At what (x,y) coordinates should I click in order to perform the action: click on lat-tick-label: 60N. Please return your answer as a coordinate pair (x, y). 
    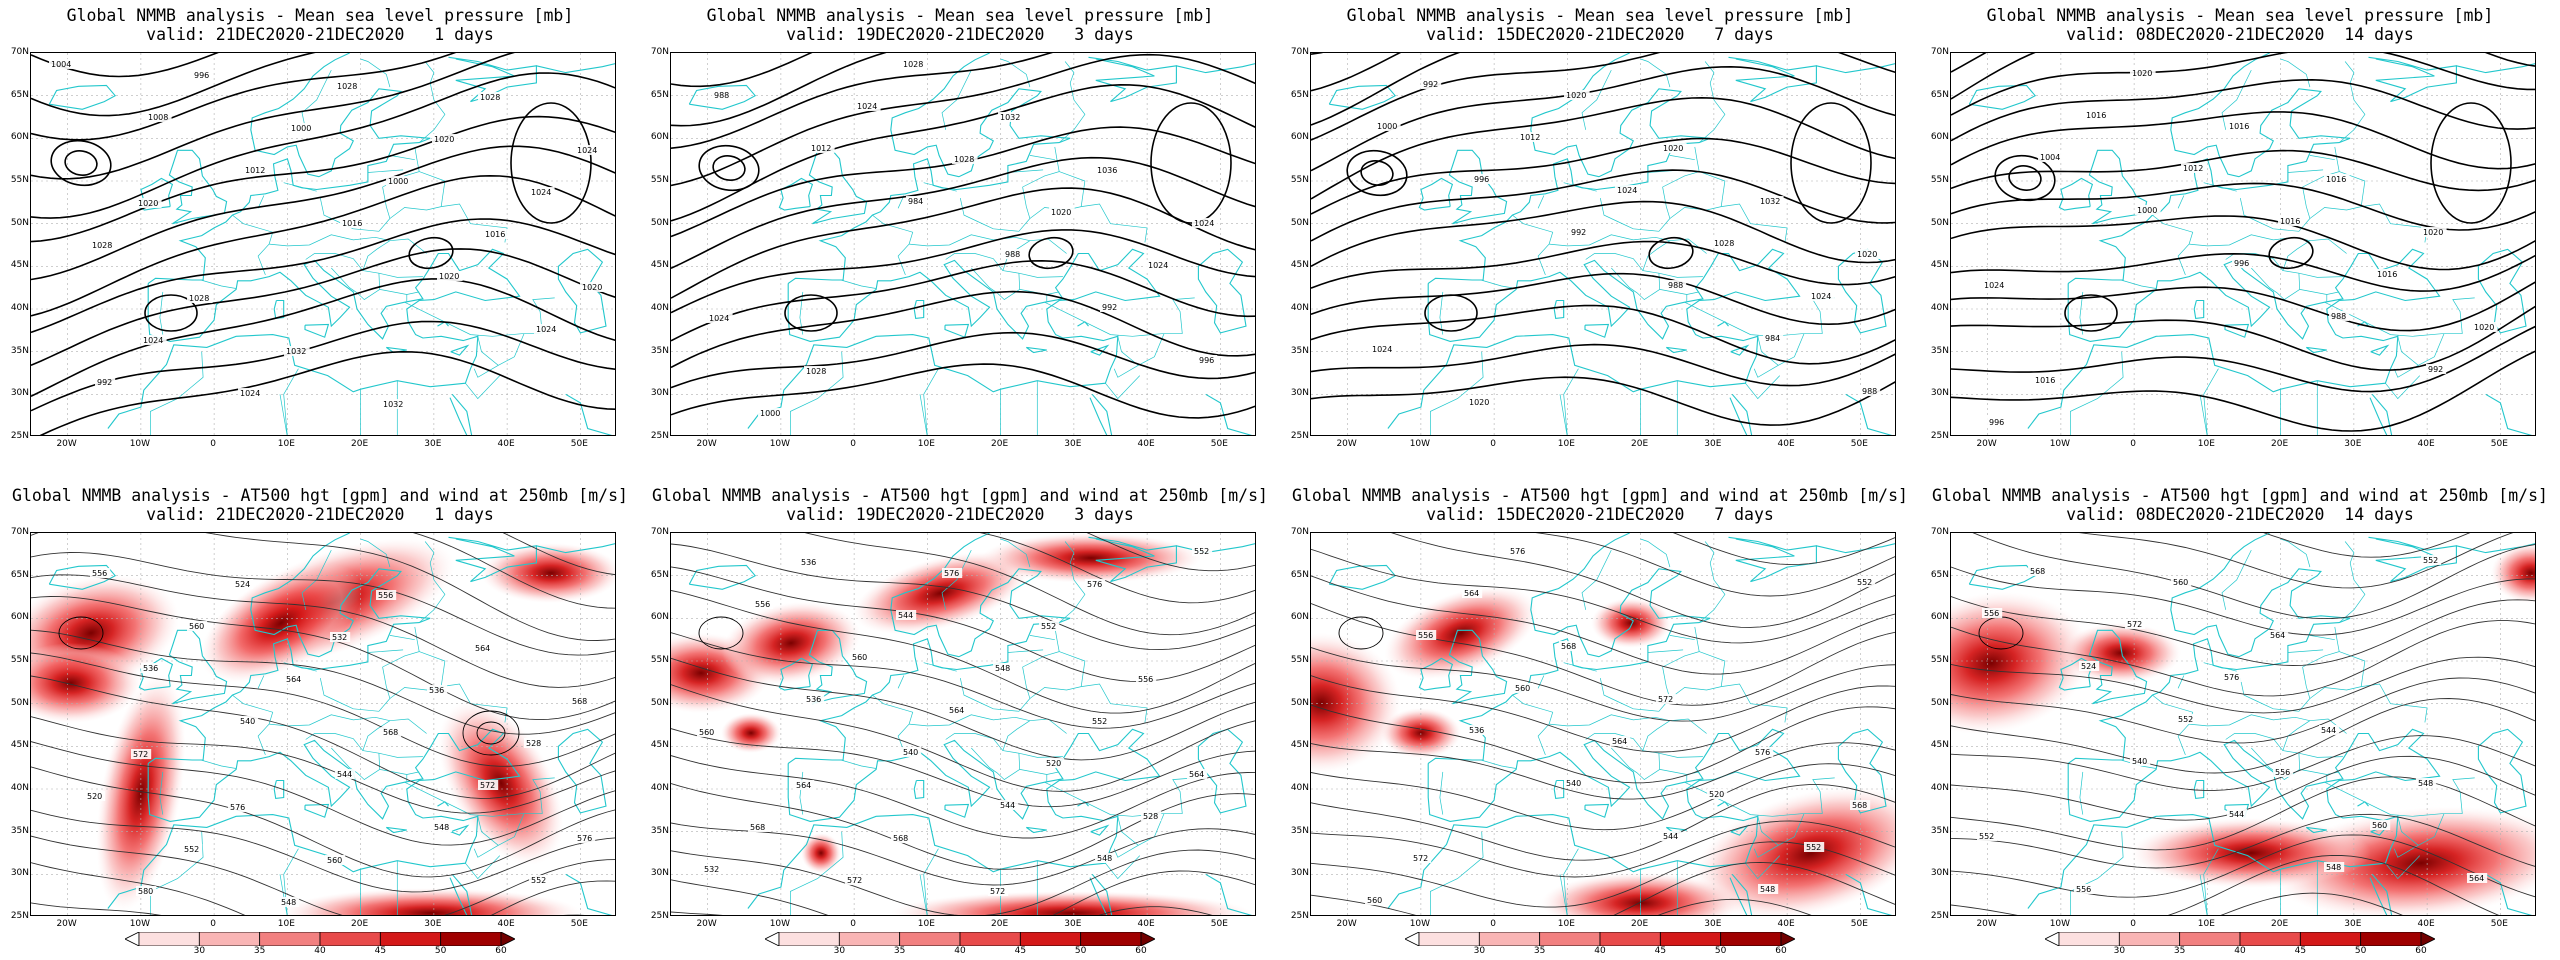
    Looking at the image, I should click on (659, 617).